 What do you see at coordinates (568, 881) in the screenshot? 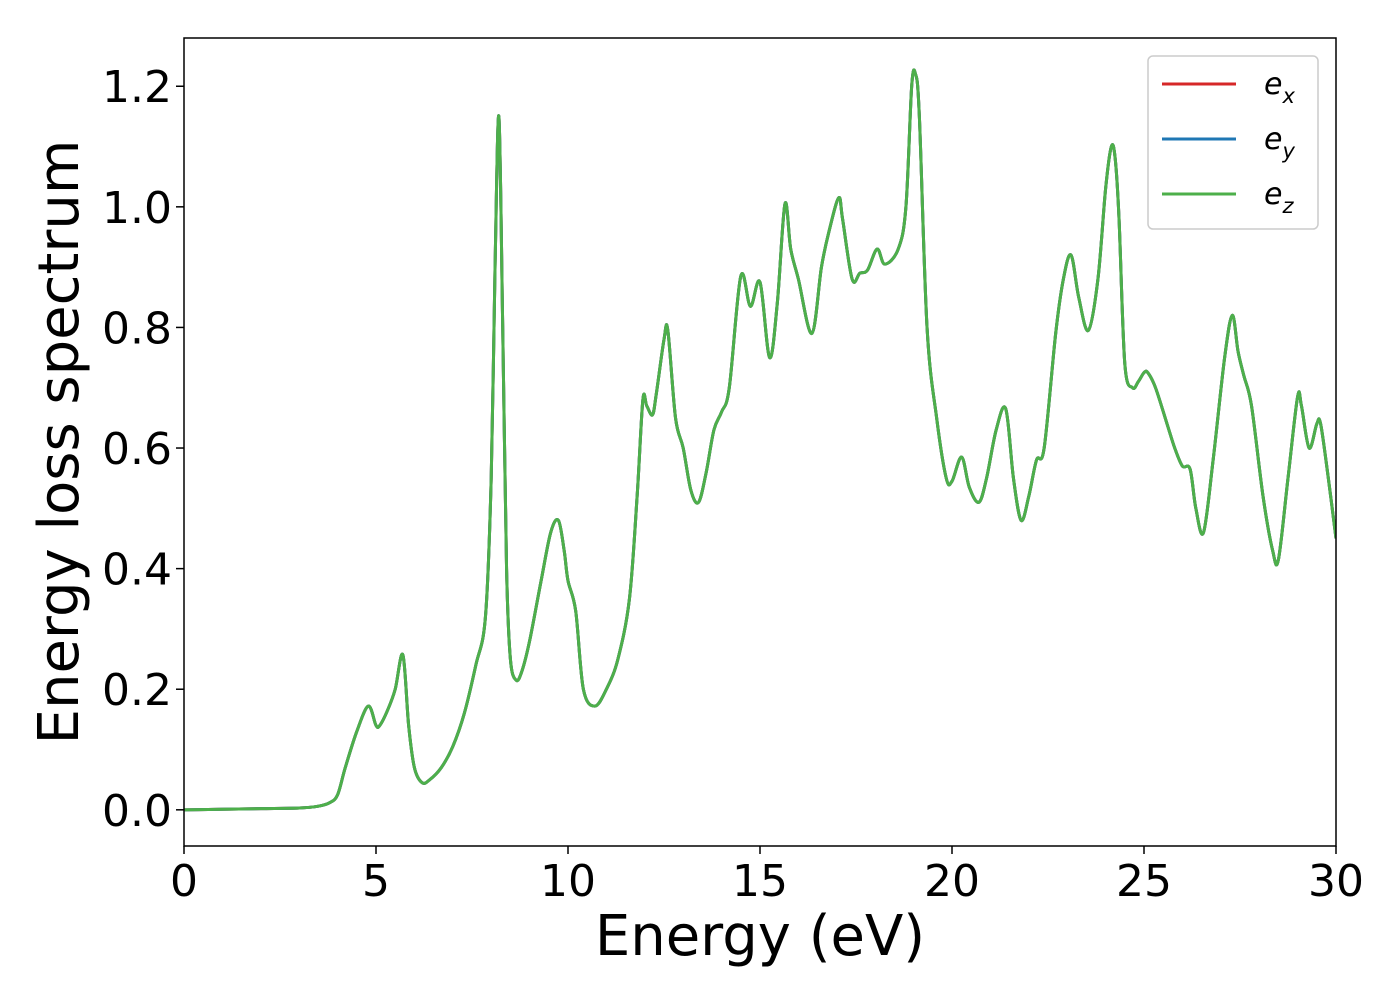
I see `x-tick-label: 10` at bounding box center [568, 881].